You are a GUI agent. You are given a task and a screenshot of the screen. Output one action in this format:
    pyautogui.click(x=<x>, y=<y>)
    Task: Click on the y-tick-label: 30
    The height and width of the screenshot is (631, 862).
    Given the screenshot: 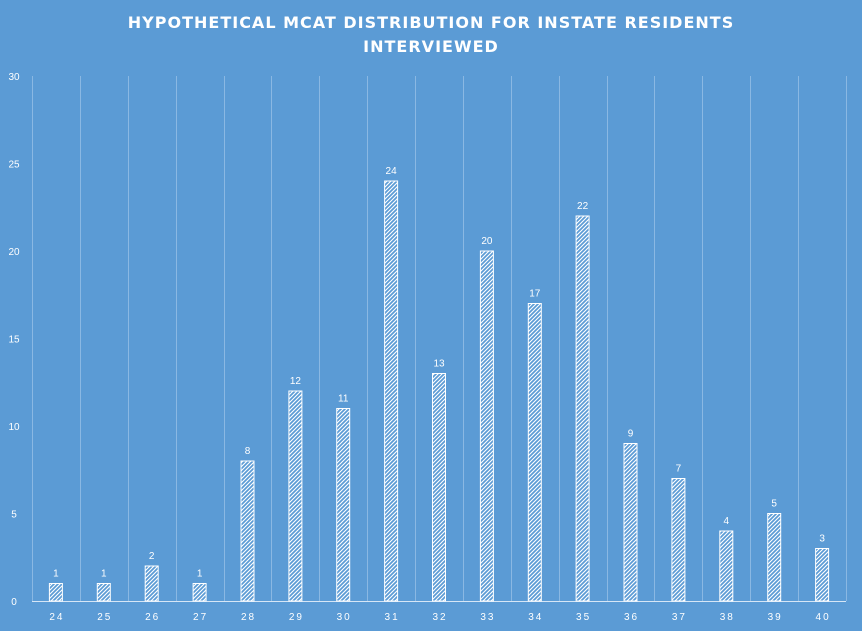 What is the action you would take?
    pyautogui.click(x=14, y=77)
    